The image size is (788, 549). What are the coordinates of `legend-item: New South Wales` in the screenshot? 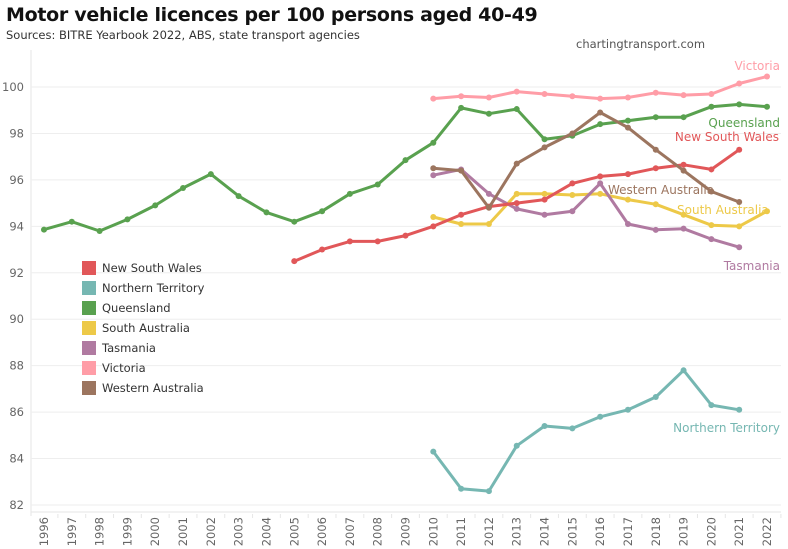 It's located at (143, 268).